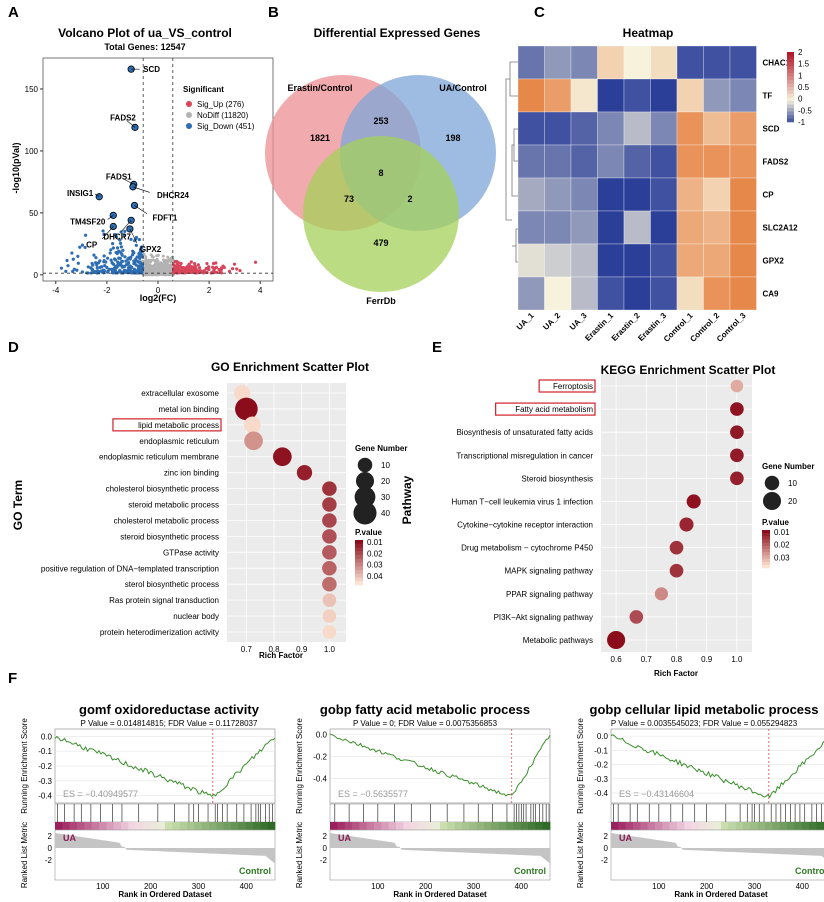  What do you see at coordinates (525, 525) in the screenshot?
I see `term-label: Cytokine−cytokine receptor interaction` at bounding box center [525, 525].